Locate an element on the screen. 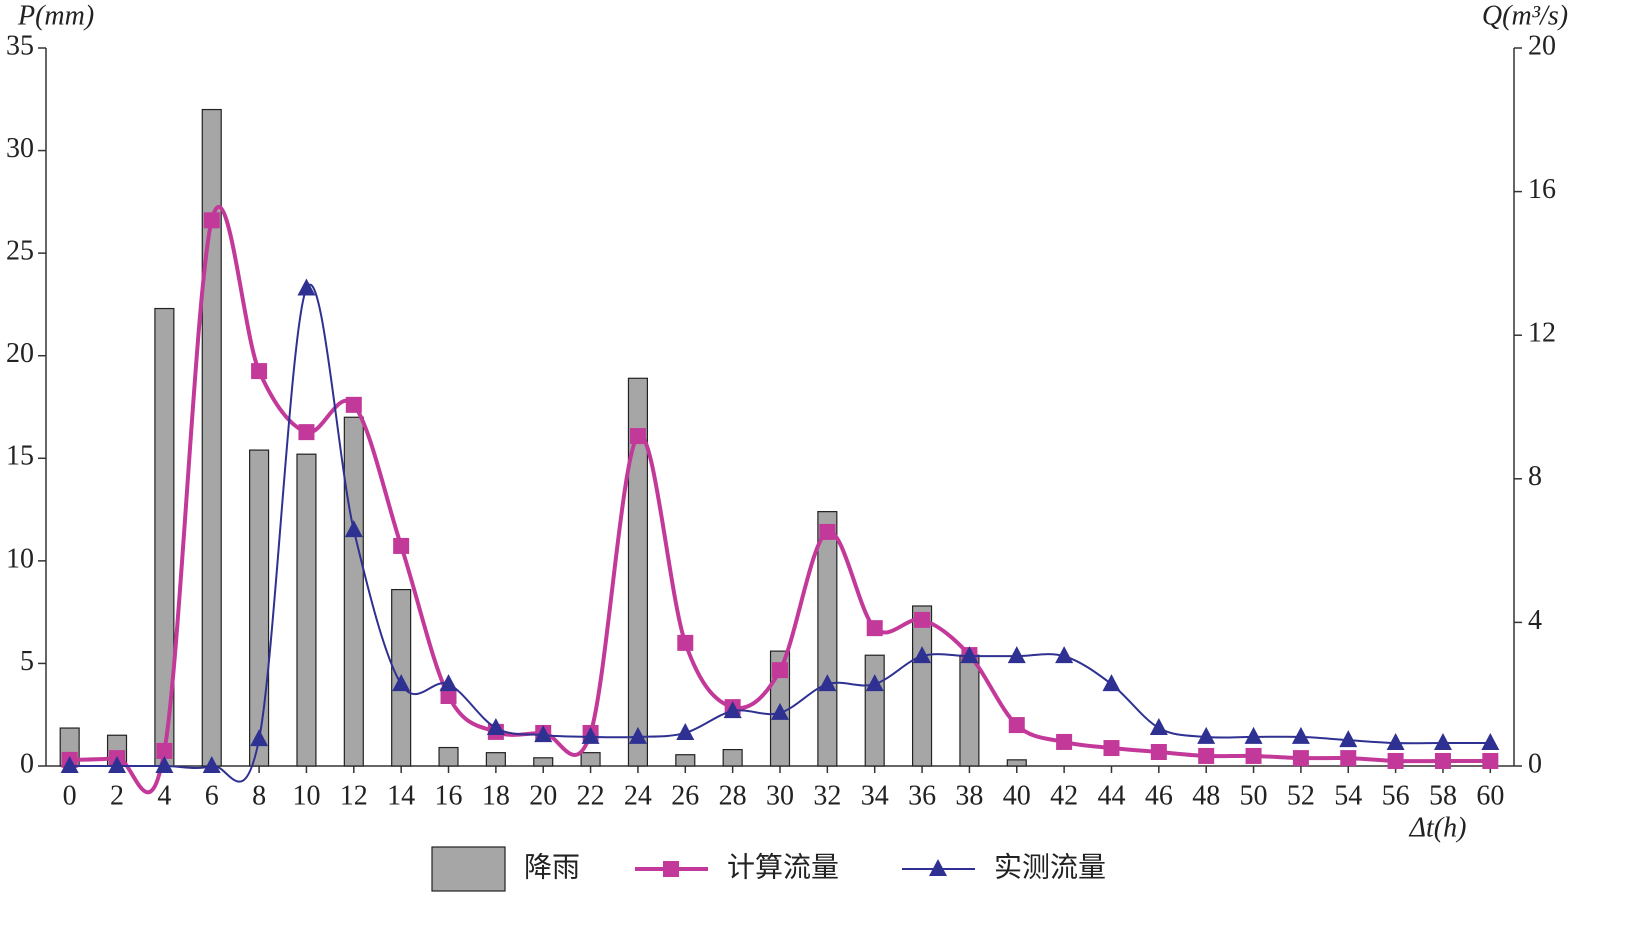 This screenshot has width=1642, height=943. x-tick-label: 0 is located at coordinates (70, 795).